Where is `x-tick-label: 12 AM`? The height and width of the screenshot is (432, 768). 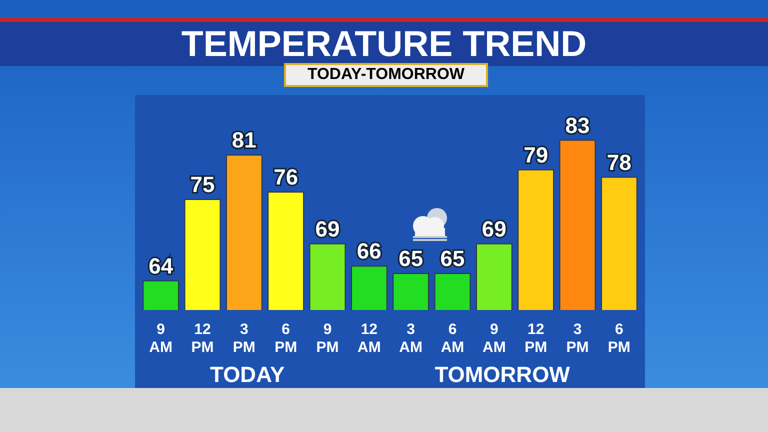
x-tick-label: 12 AM is located at coordinates (369, 338).